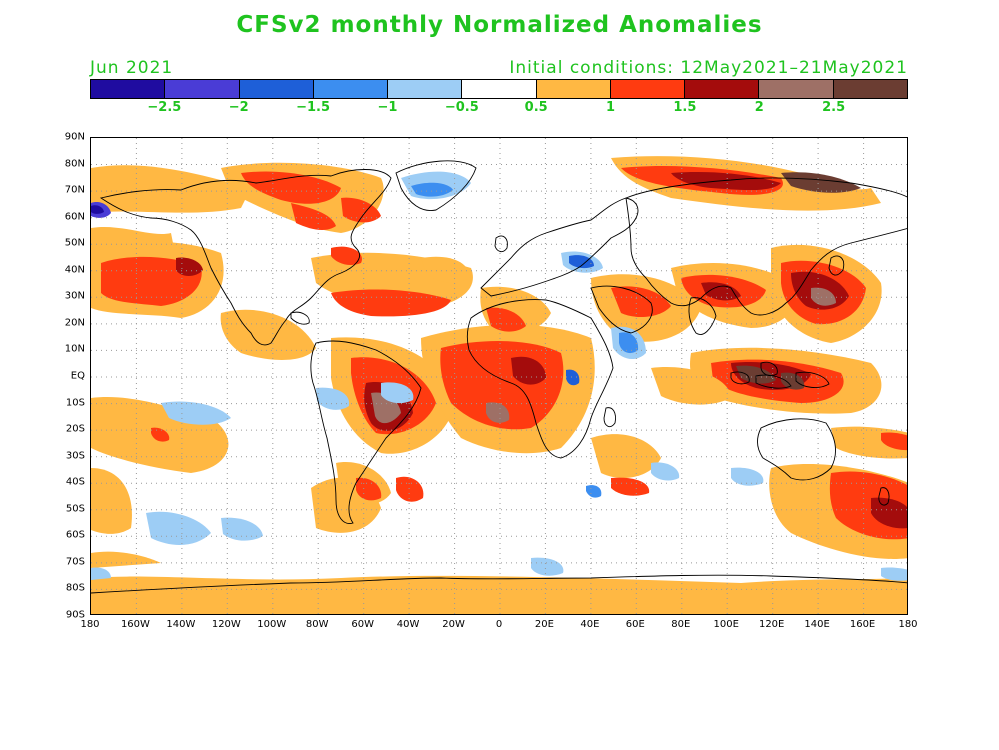 Image resolution: width=999 pixels, height=750 pixels. What do you see at coordinates (817, 624) in the screenshot?
I see `longitude-label: 140E` at bounding box center [817, 624].